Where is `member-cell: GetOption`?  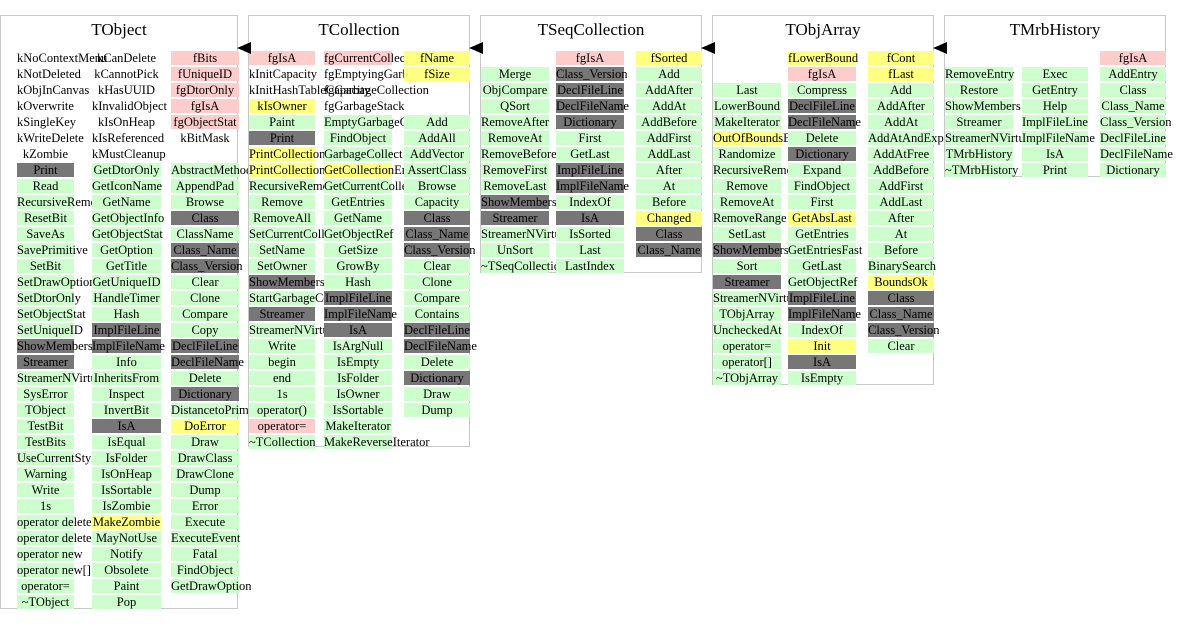 member-cell: GetOption is located at coordinates (126, 250).